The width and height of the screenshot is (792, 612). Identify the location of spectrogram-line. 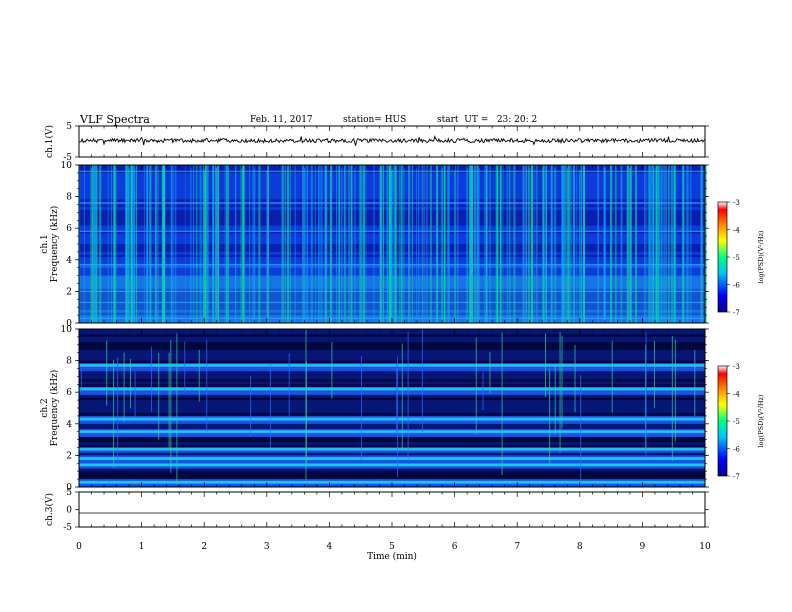
(392, 203).